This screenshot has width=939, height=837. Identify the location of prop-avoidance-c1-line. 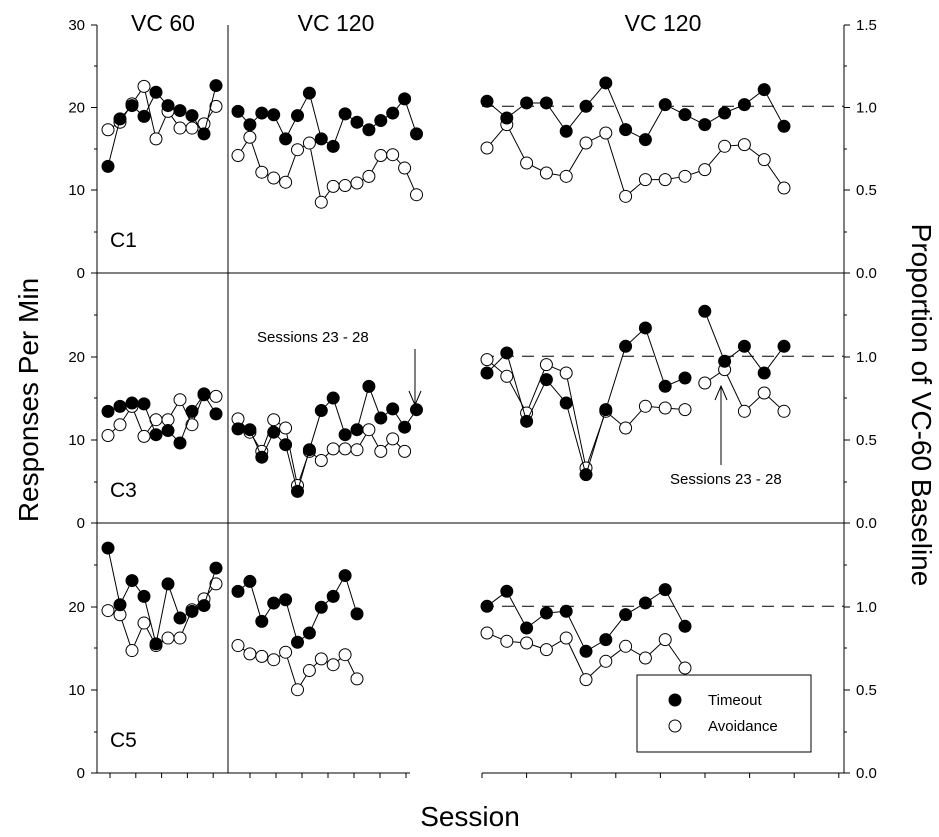
(635, 160).